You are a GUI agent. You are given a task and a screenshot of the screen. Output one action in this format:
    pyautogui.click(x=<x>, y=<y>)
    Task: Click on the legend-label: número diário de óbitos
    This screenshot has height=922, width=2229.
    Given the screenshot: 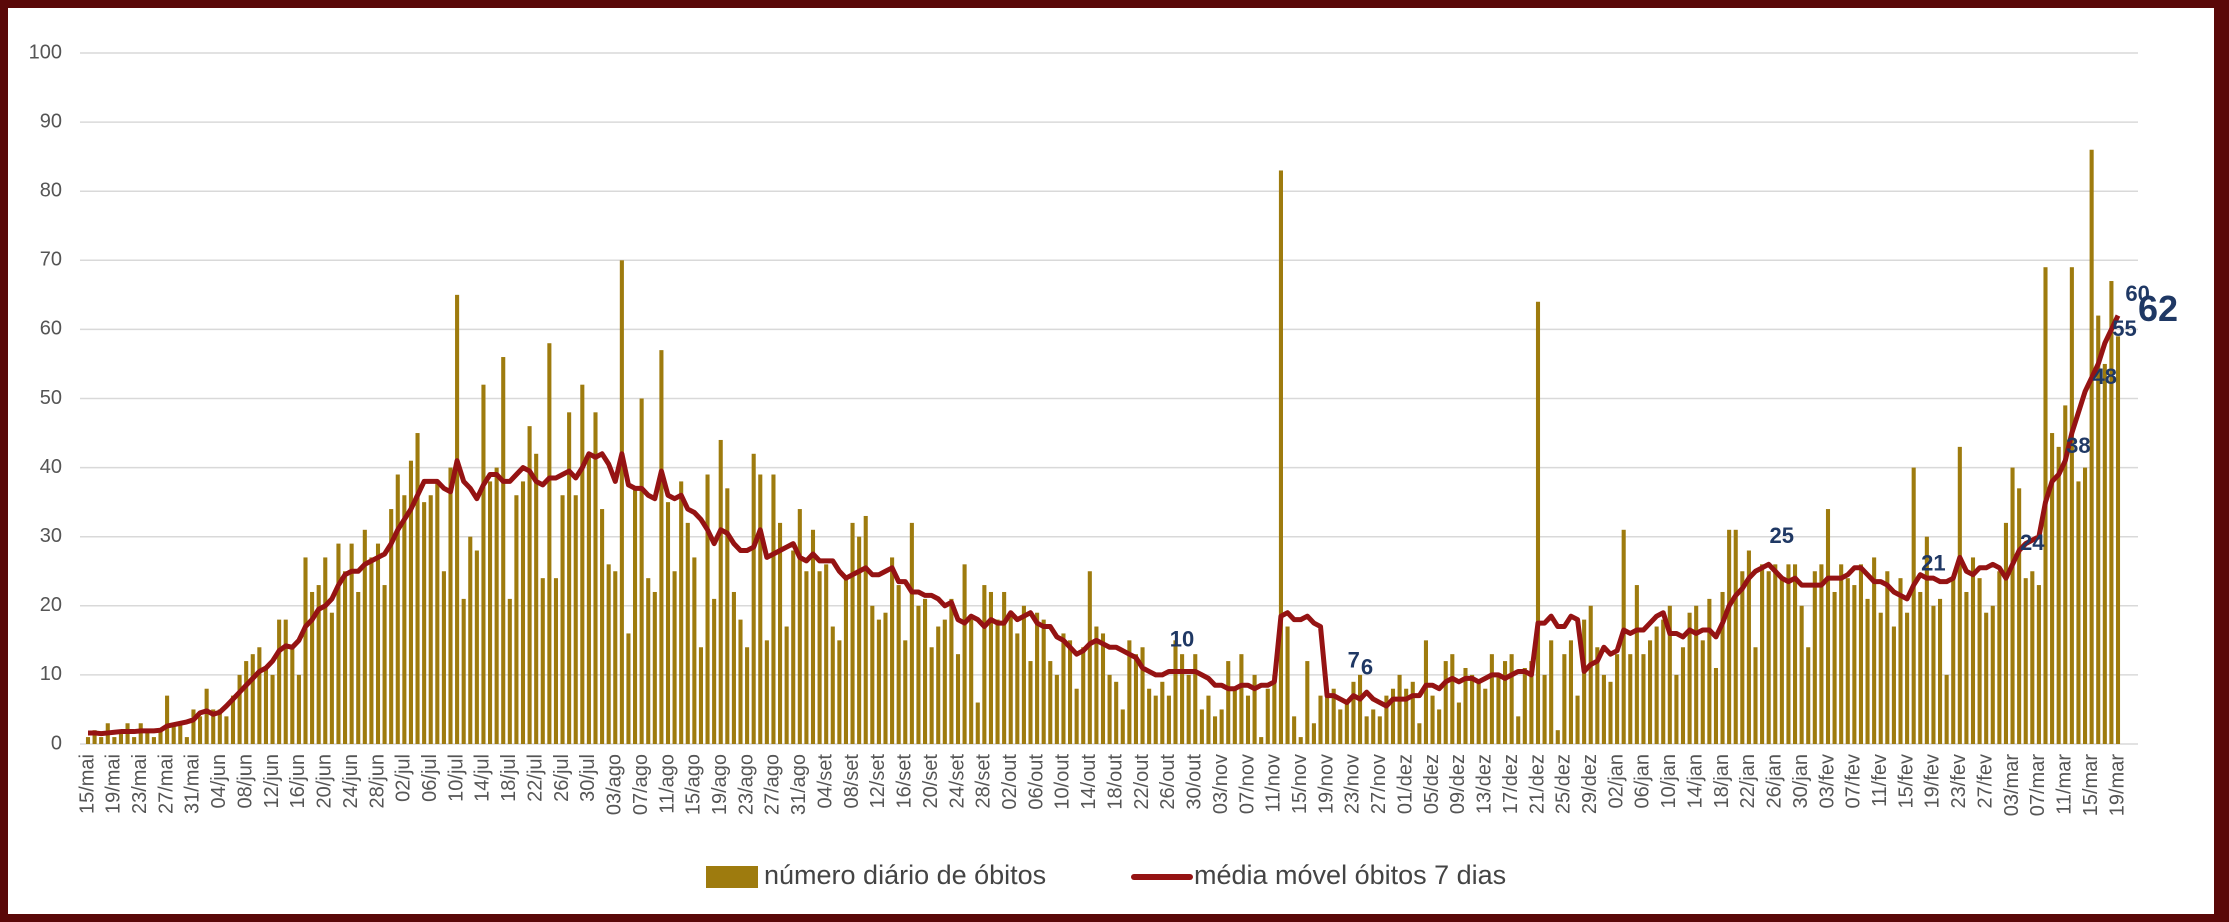 What is the action you would take?
    pyautogui.click(x=905, y=875)
    